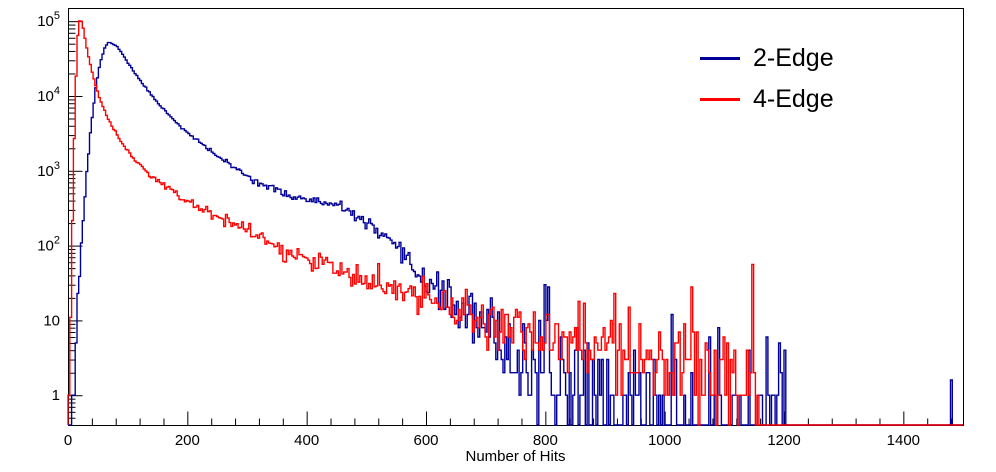  I want to click on svg-text: 1000, so click(664, 440).